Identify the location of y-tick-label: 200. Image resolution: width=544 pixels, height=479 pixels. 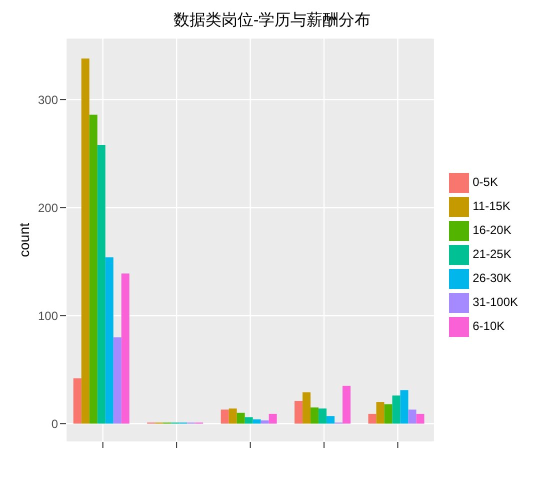
(48, 207).